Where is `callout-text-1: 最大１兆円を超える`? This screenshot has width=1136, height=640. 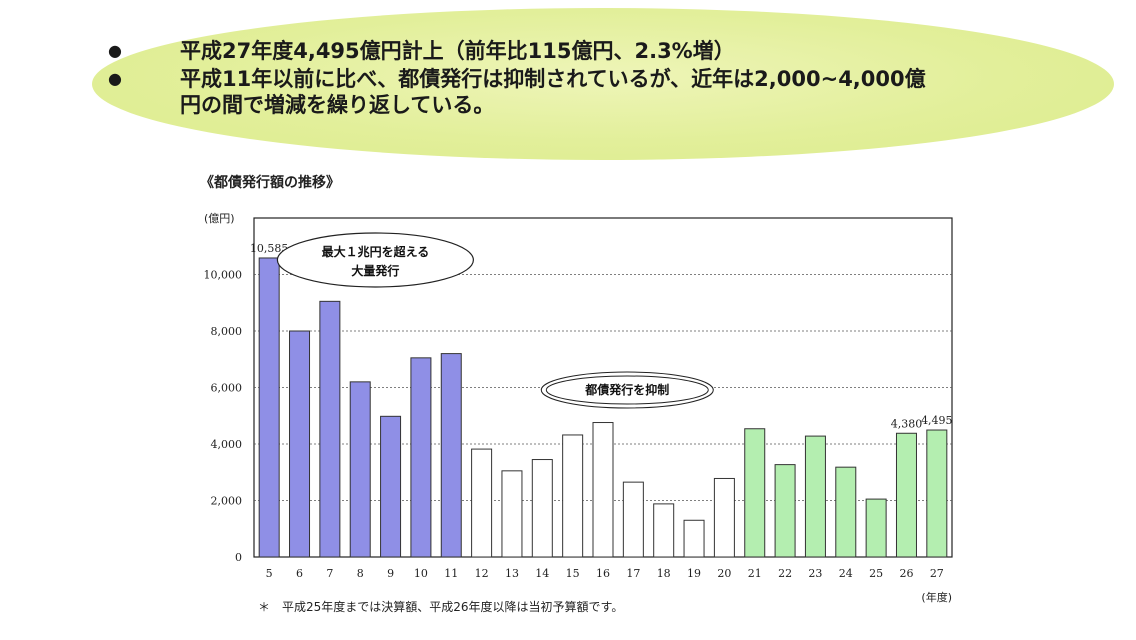
callout-text-1: 最大１兆円を超える is located at coordinates (376, 251).